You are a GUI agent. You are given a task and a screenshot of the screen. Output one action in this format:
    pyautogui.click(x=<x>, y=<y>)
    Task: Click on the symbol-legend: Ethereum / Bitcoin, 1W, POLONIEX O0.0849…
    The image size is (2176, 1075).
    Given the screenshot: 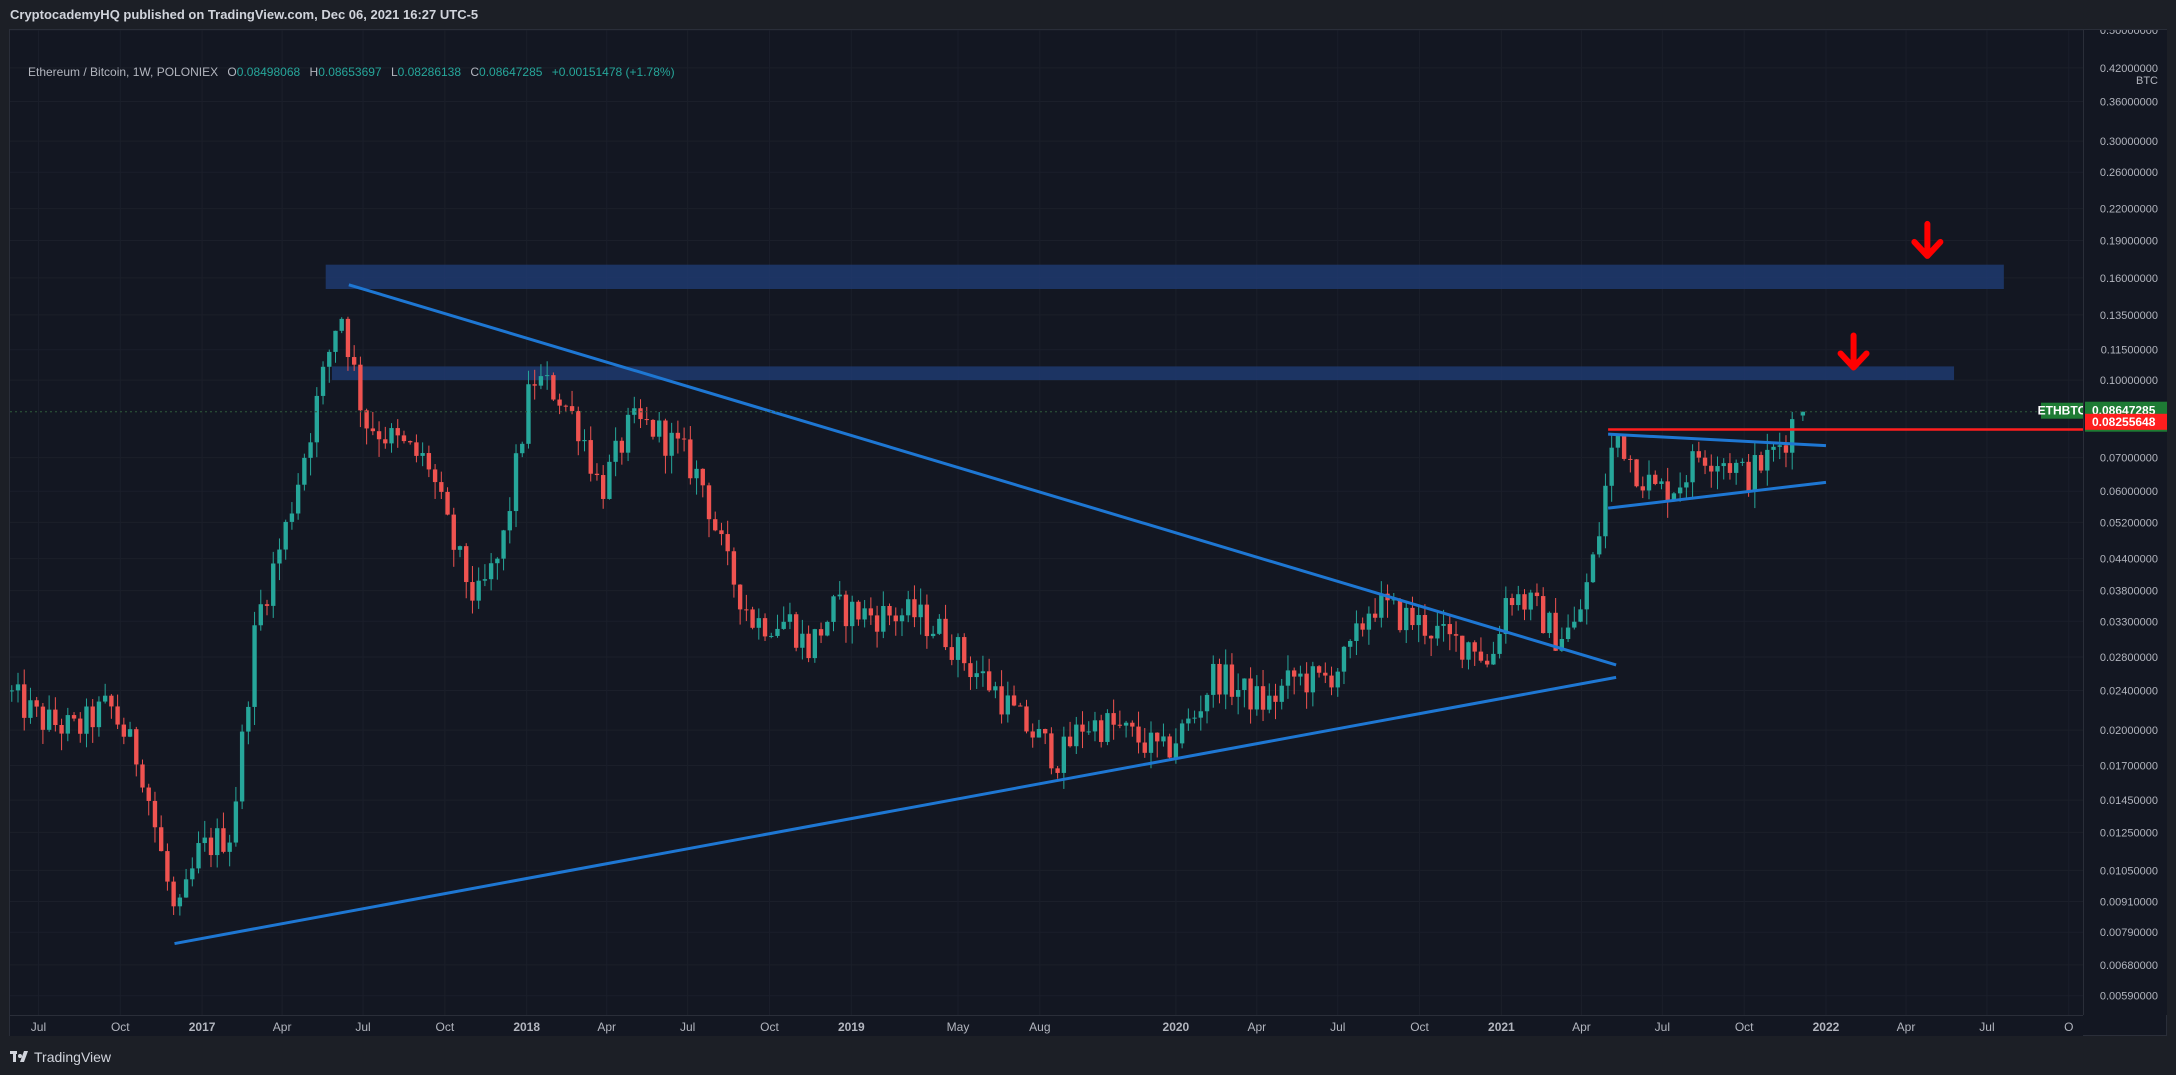 What is the action you would take?
    pyautogui.click(x=351, y=72)
    